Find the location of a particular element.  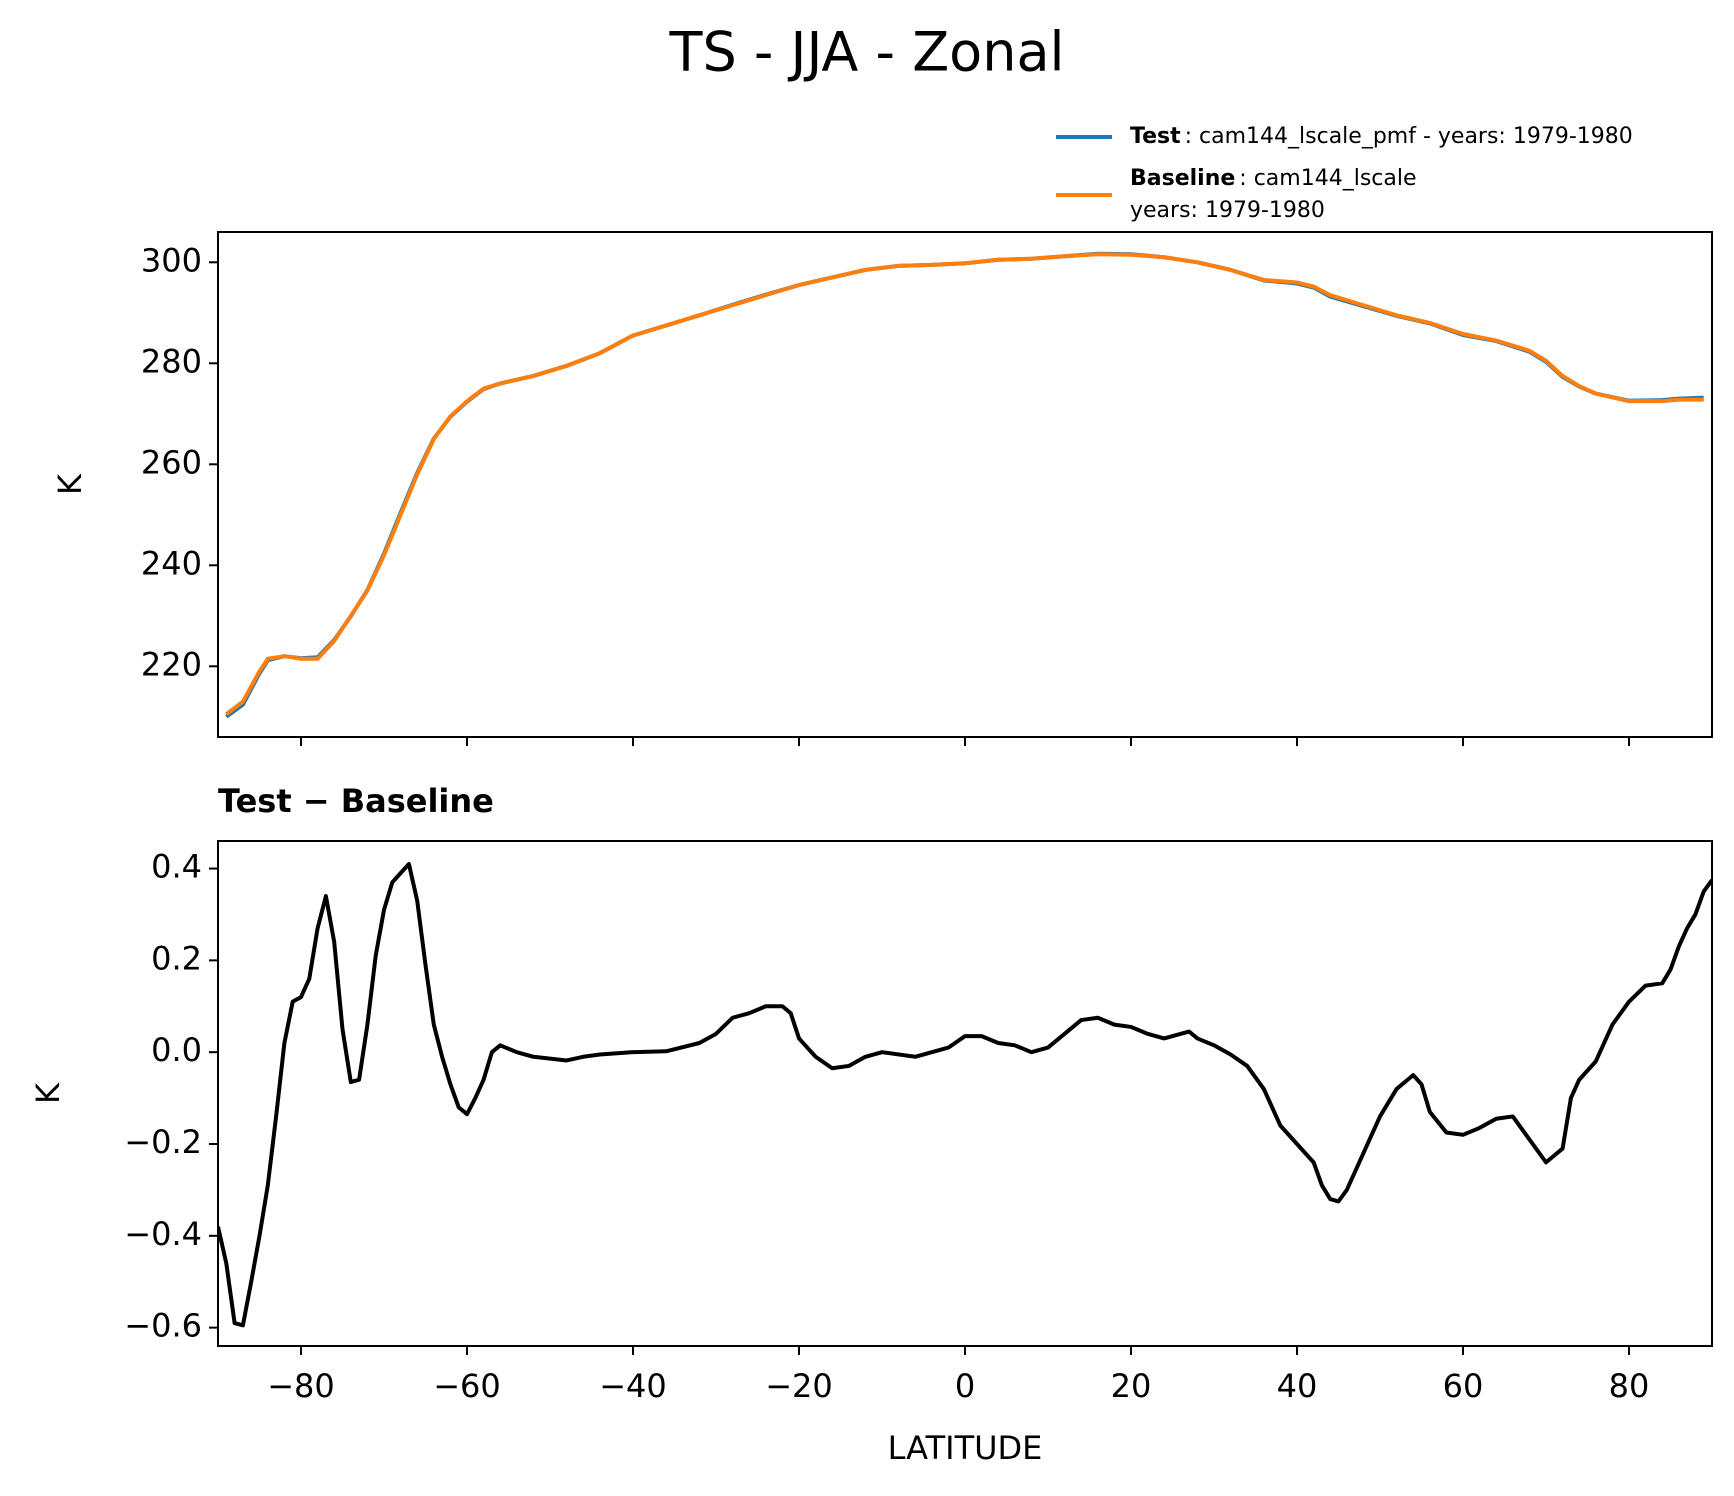

x-tick-label: 40 is located at coordinates (1297, 1386).